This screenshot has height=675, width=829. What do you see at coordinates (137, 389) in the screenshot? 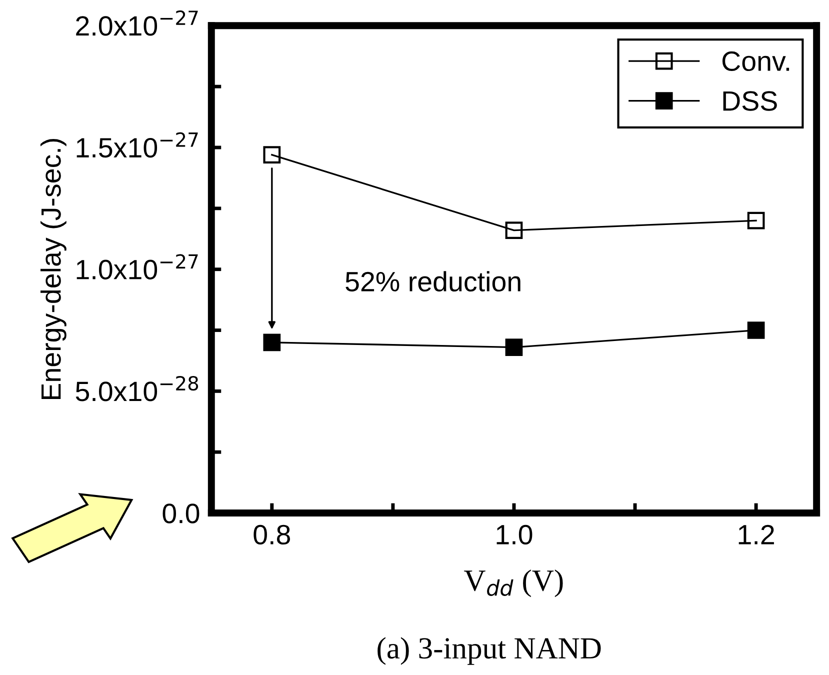
I see `y-tick-label: 5.0x10$^{−28}$` at bounding box center [137, 389].